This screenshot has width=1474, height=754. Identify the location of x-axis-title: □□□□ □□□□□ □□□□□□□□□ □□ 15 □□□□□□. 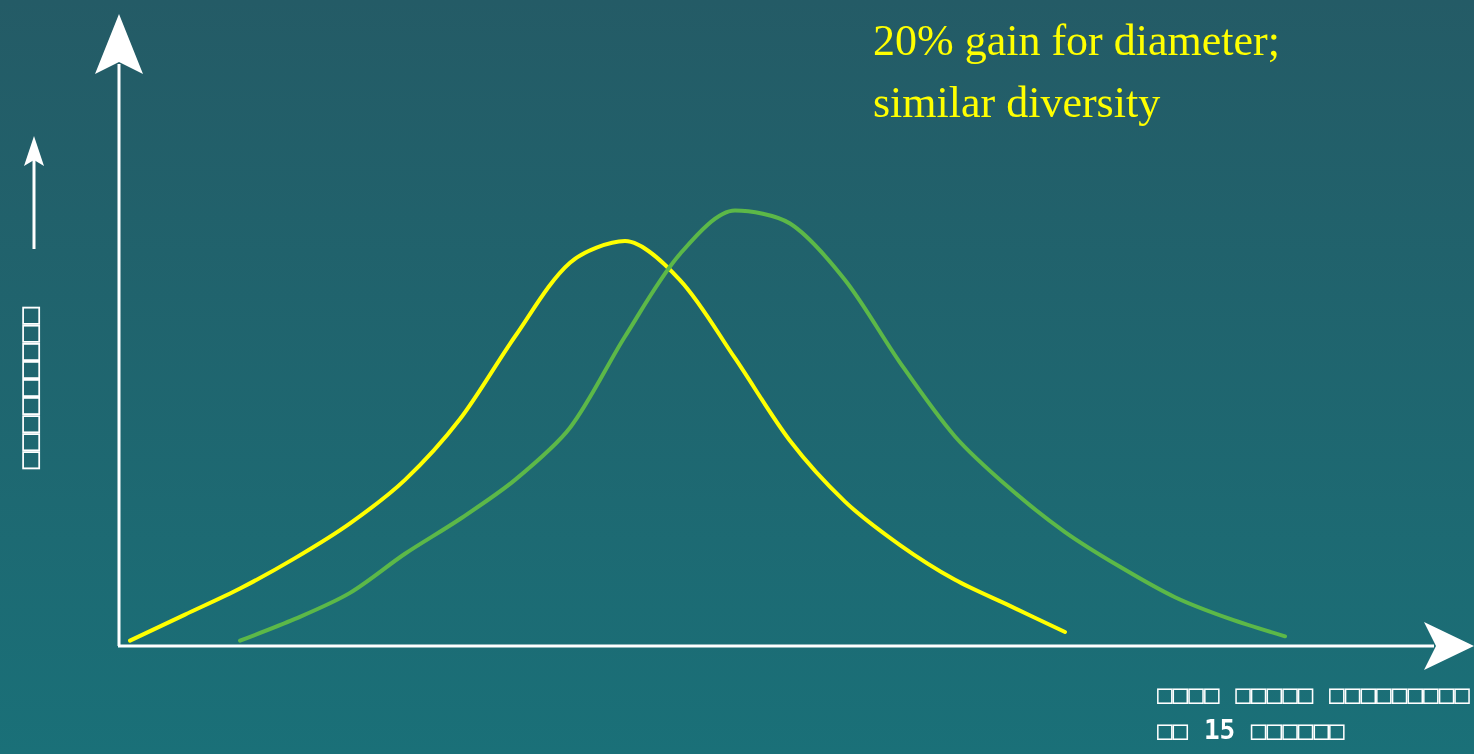
(1313, 712).